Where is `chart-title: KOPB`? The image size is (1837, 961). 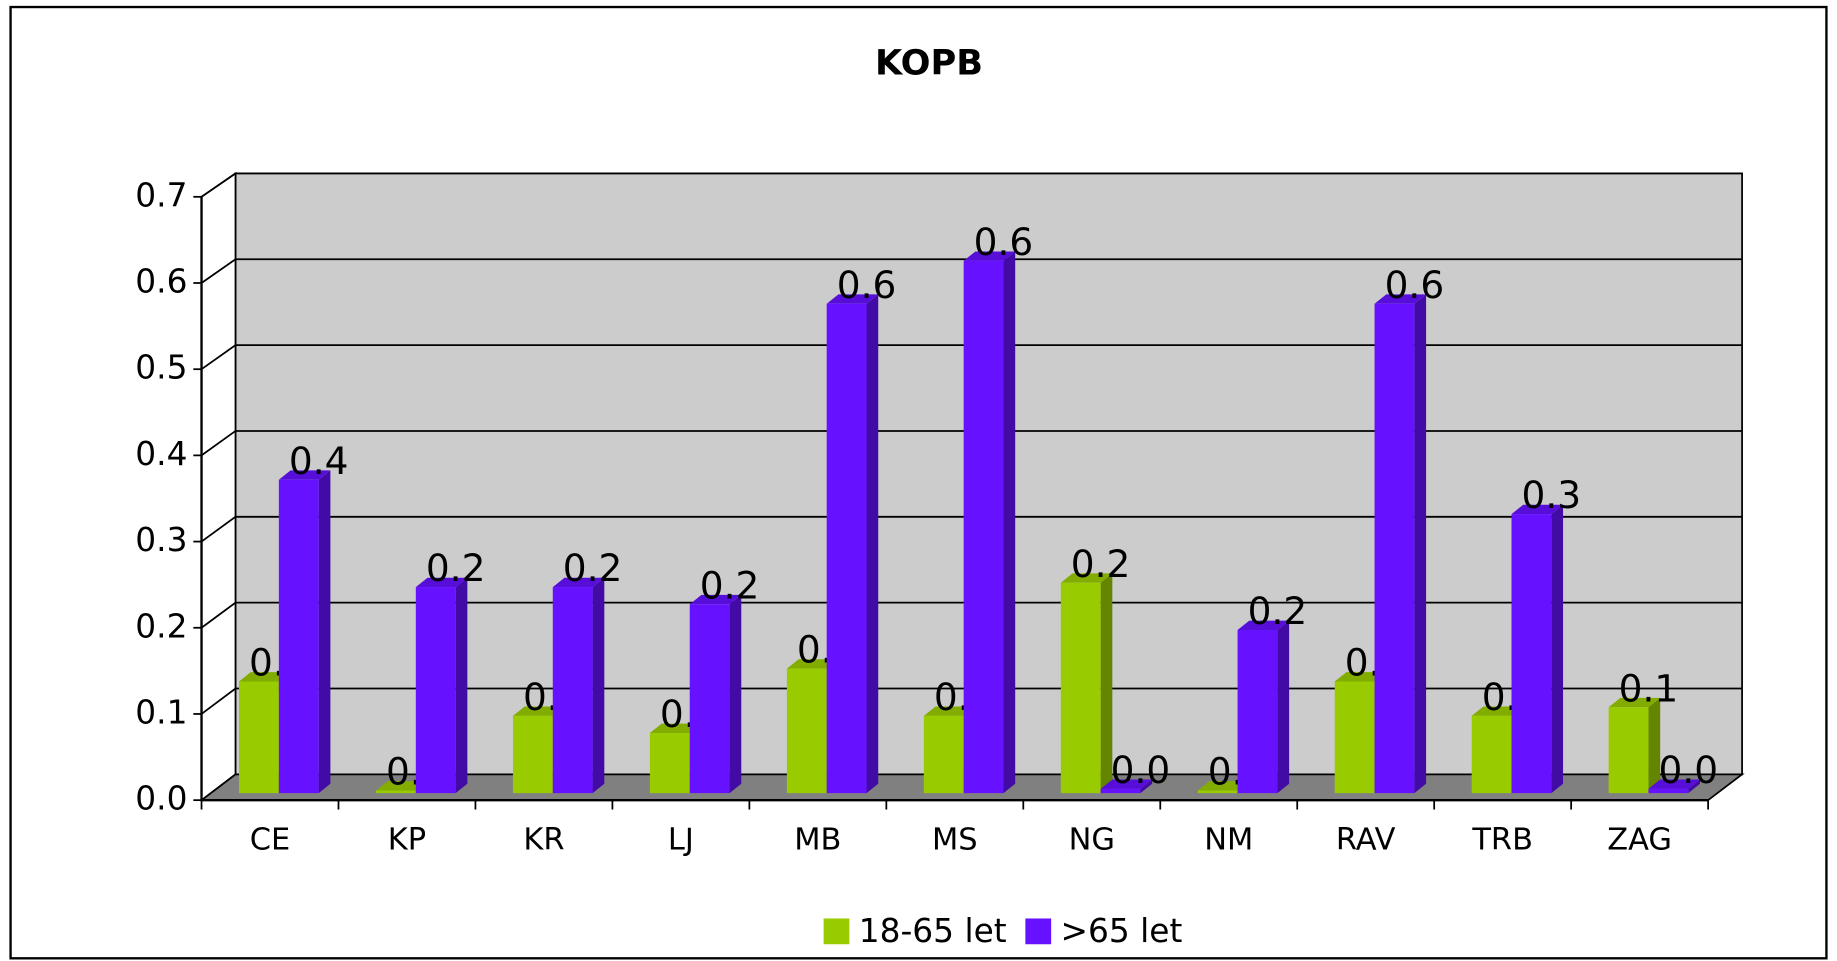 chart-title: KOPB is located at coordinates (929, 62).